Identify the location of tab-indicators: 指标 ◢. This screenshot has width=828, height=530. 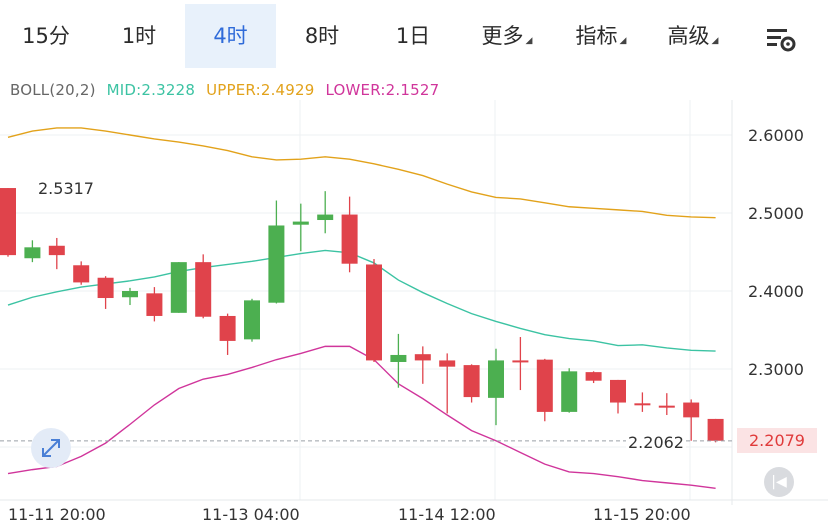
(601, 36).